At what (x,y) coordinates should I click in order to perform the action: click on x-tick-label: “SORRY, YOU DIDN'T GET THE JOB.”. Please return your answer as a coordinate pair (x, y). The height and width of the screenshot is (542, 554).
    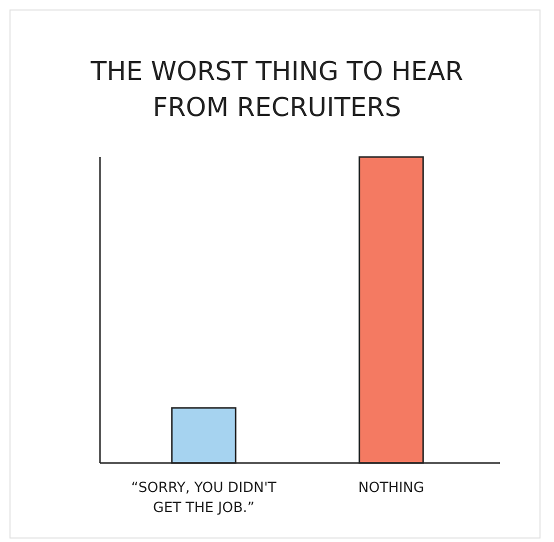
    Looking at the image, I should click on (204, 498).